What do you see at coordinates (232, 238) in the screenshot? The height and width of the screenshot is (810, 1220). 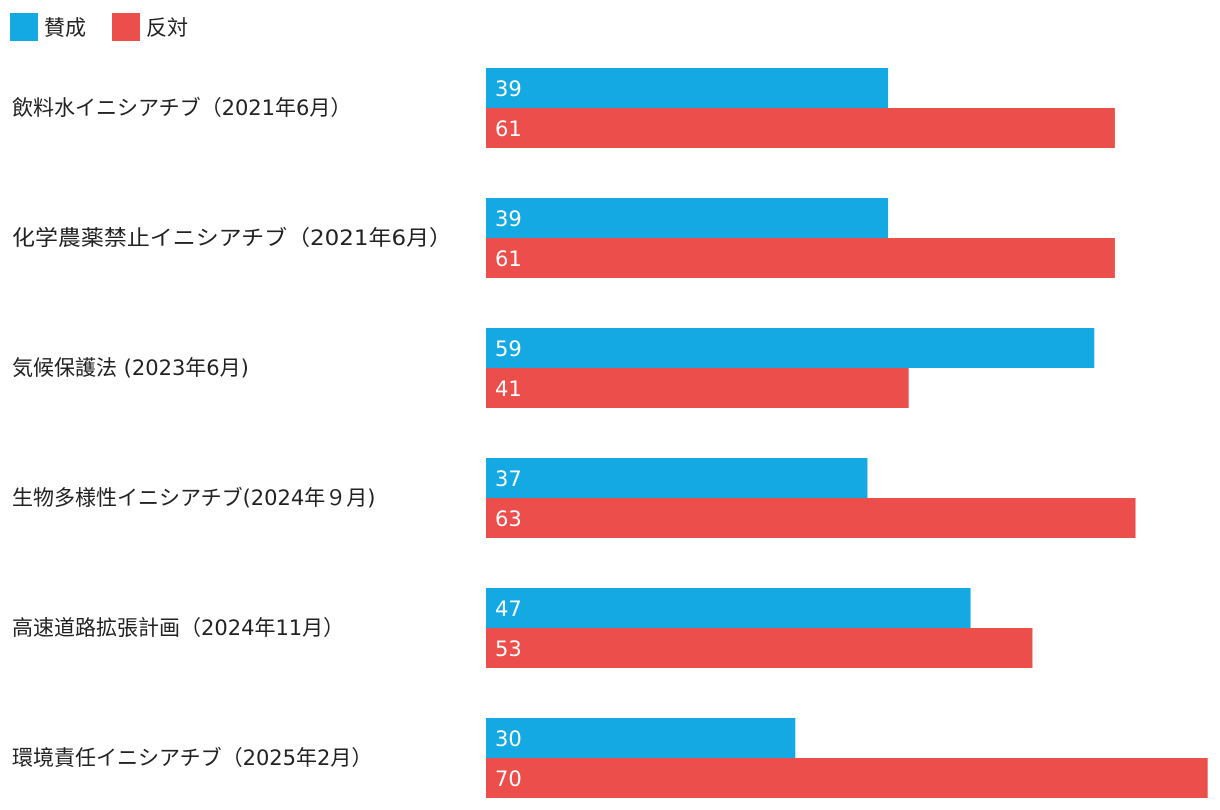 I see `category-label: 化学農薬禁止イニシアチブ（2021年6月）` at bounding box center [232, 238].